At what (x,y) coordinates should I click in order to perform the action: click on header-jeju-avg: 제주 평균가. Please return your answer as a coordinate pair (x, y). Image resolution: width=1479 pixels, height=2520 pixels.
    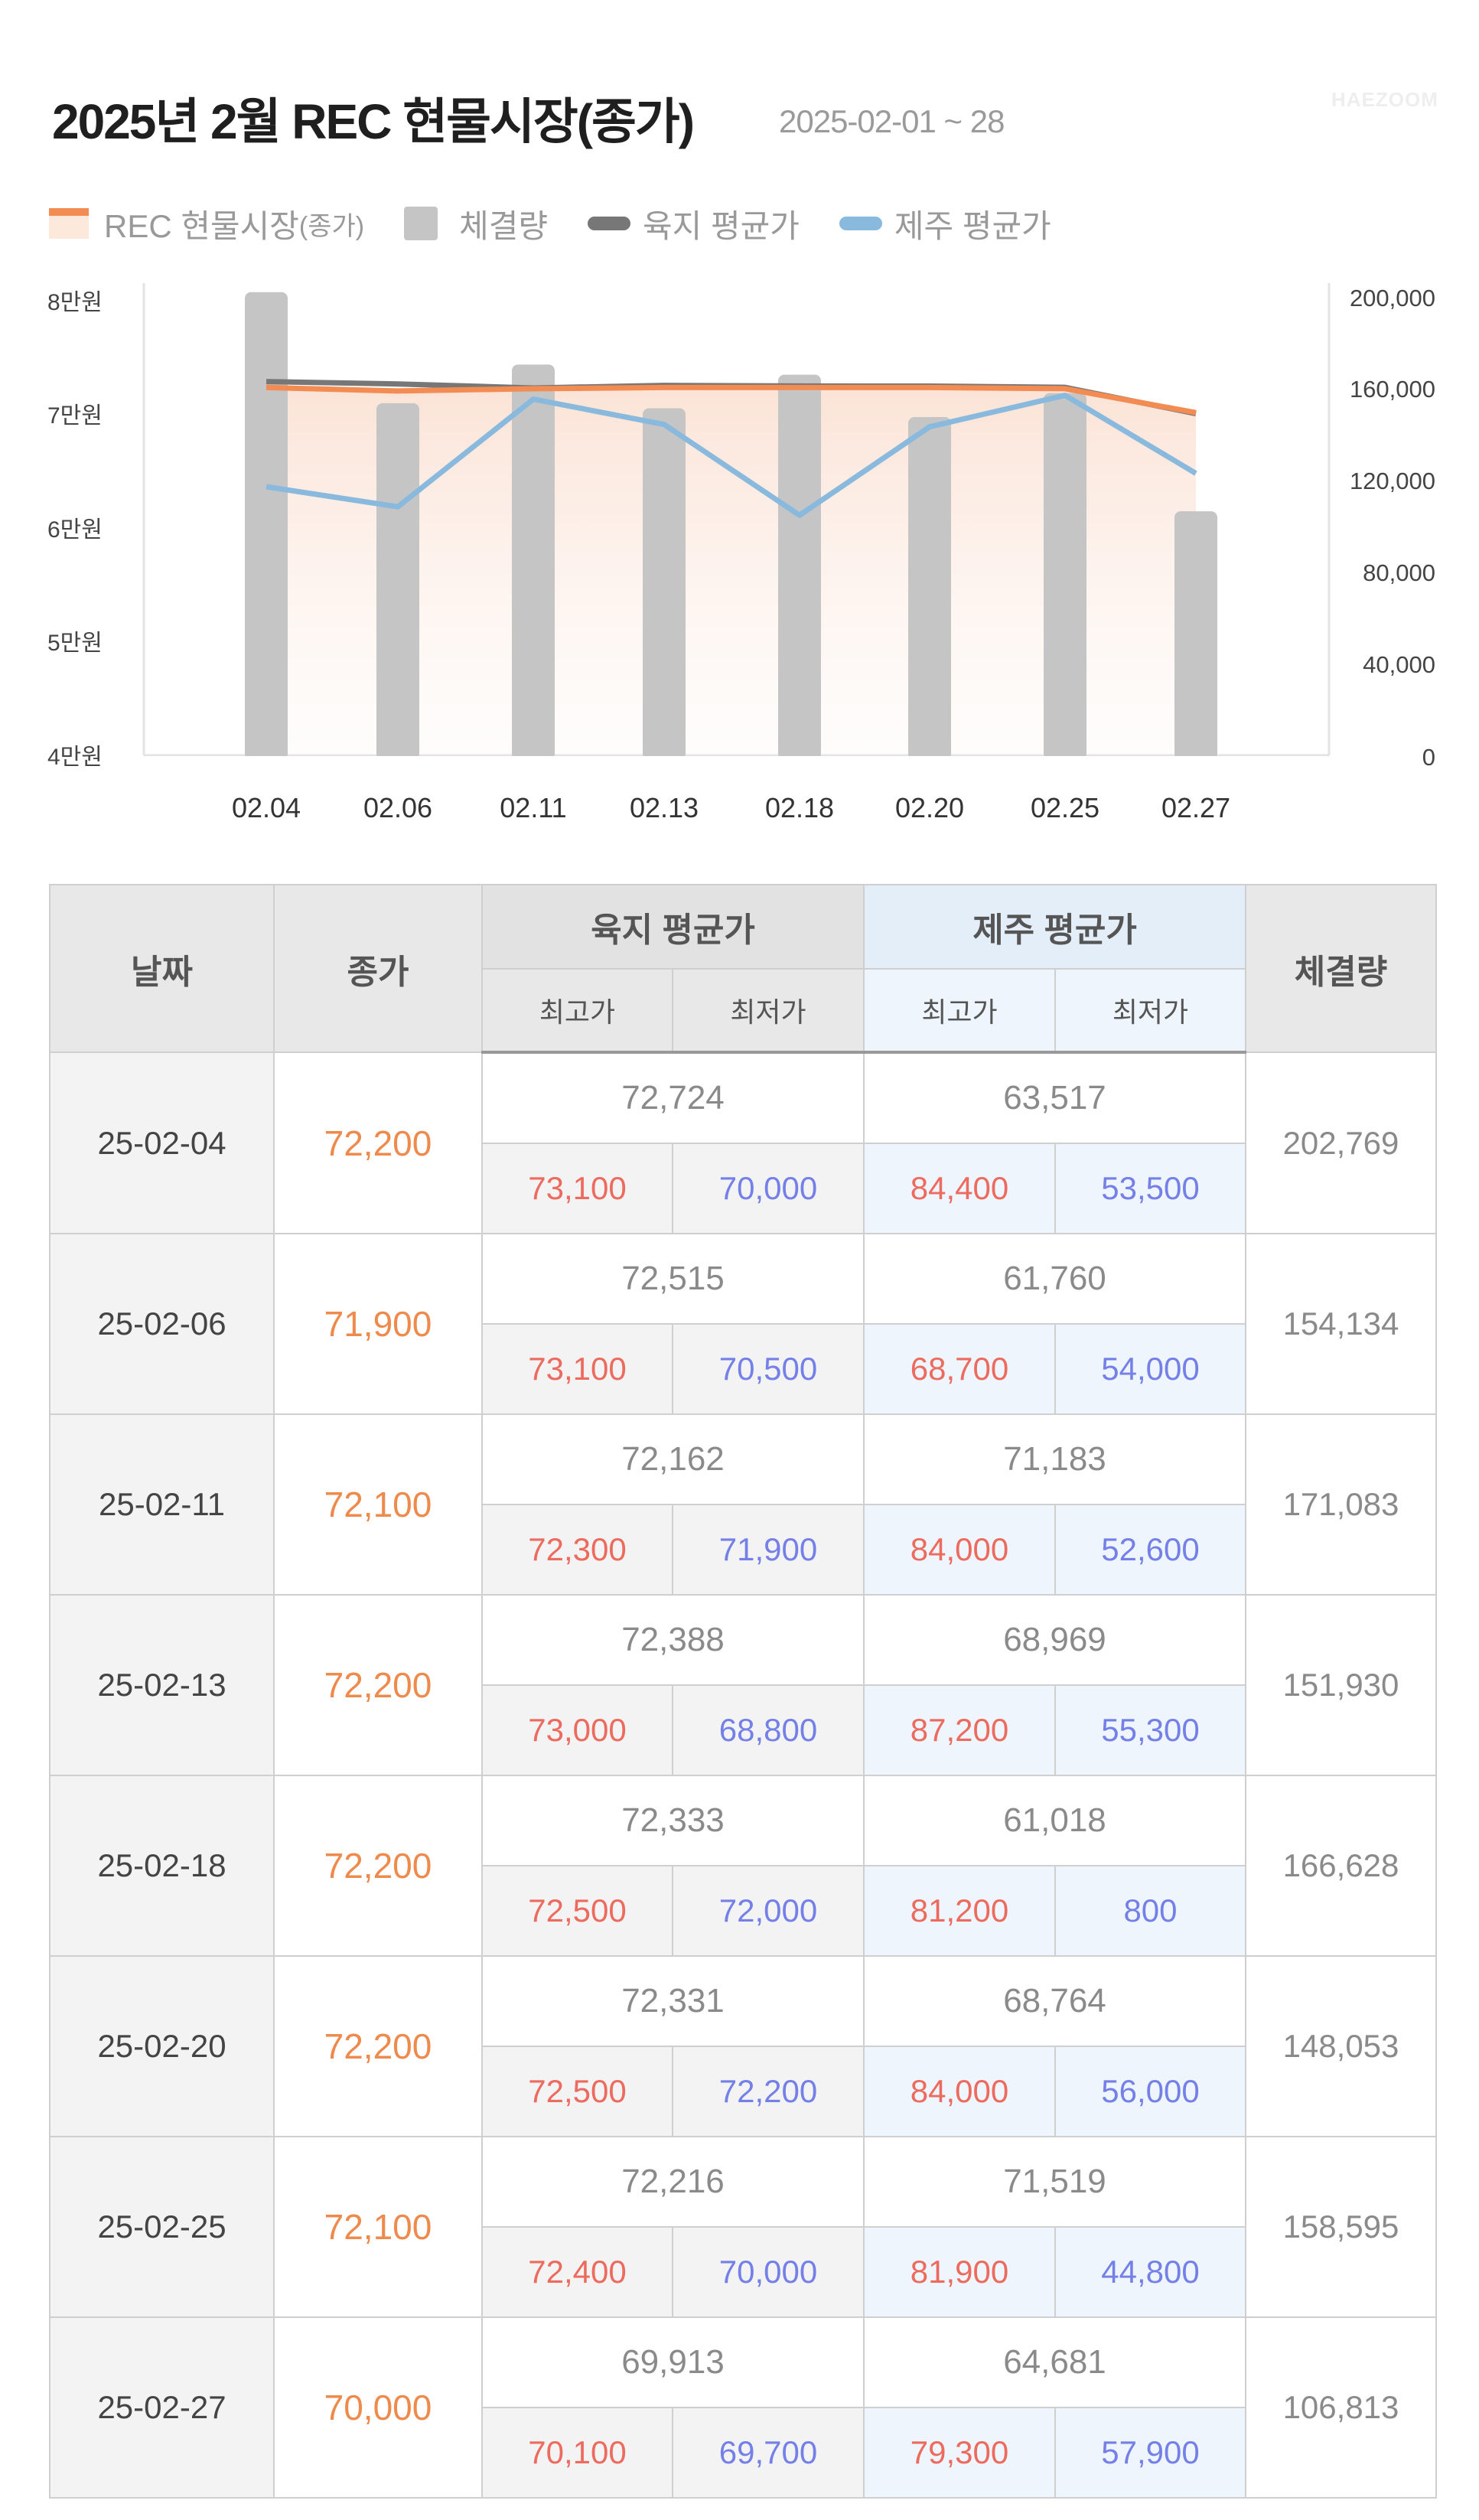
    Looking at the image, I should click on (1054, 927).